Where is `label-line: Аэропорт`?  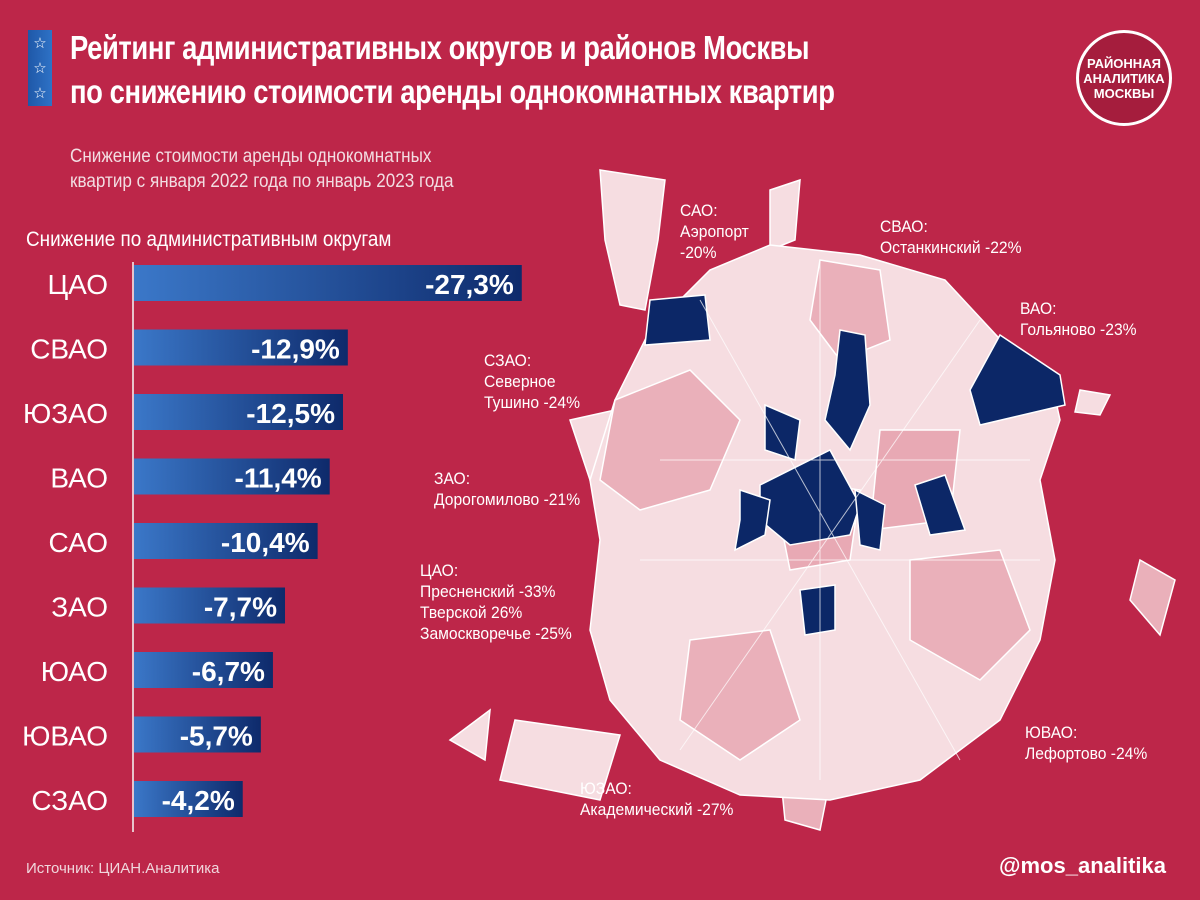
label-line: Аэропорт is located at coordinates (714, 231).